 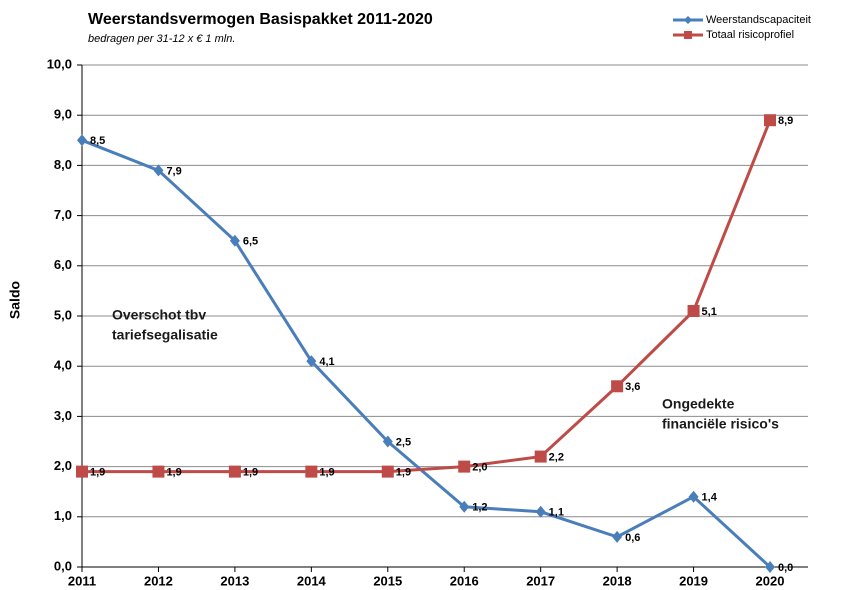 What do you see at coordinates (479, 468) in the screenshot?
I see `data-label: 2,0` at bounding box center [479, 468].